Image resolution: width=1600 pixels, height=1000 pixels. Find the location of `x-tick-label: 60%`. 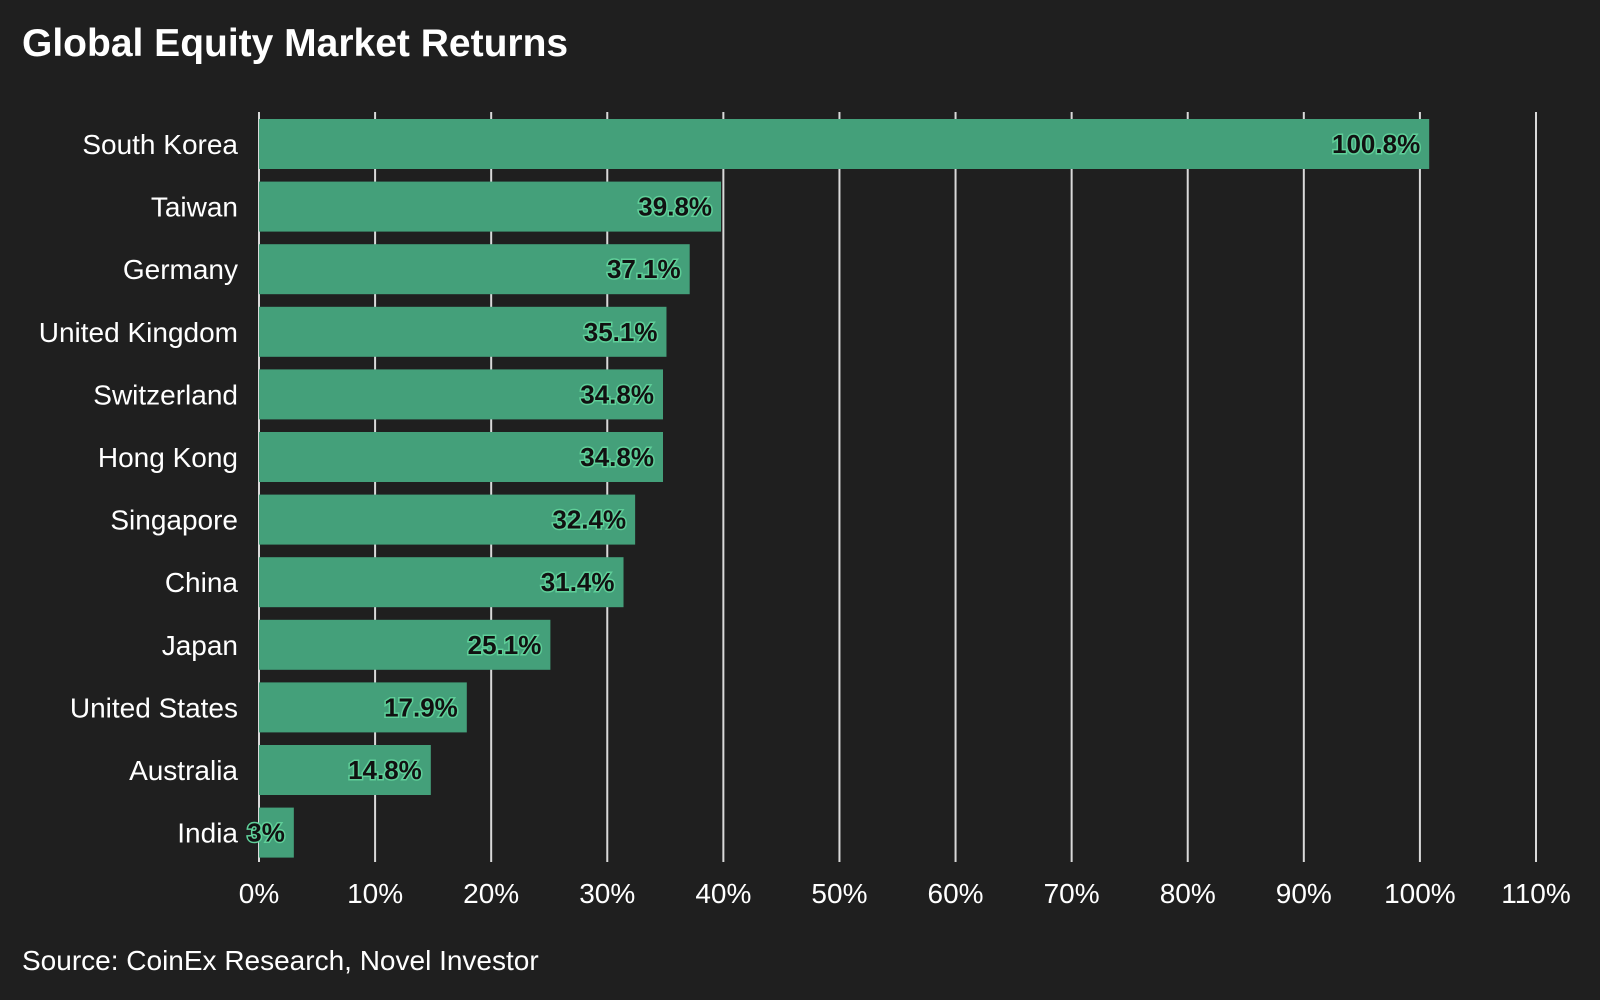

x-tick-label: 60% is located at coordinates (956, 893).